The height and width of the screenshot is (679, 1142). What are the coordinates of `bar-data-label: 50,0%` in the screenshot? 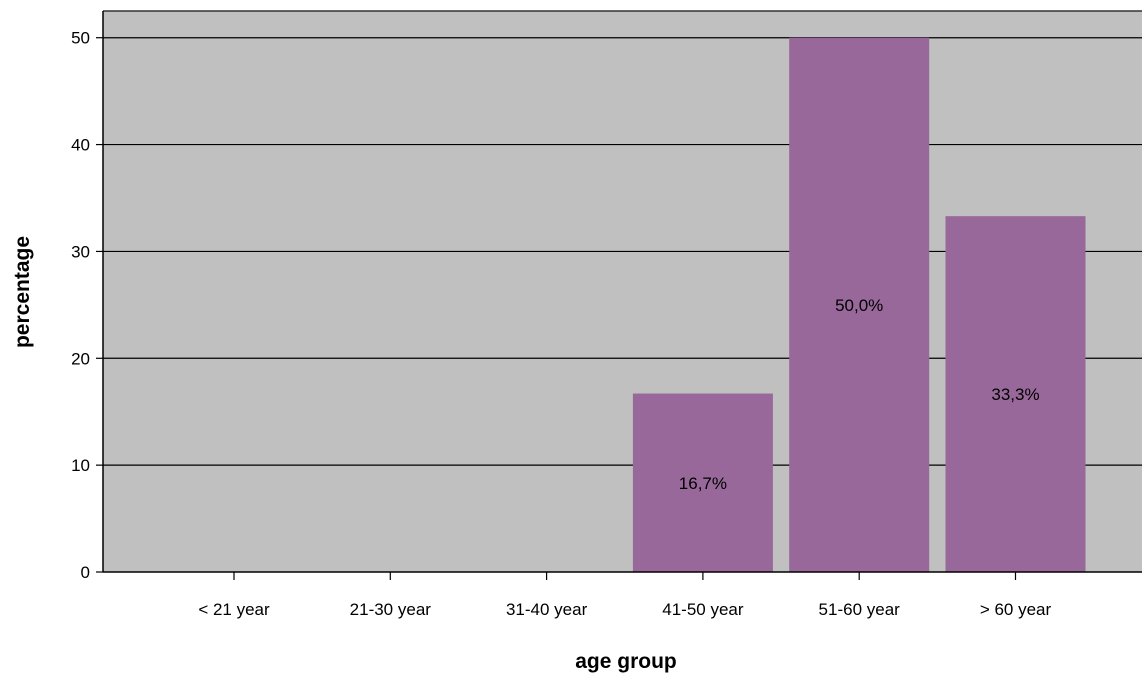 It's located at (859, 305).